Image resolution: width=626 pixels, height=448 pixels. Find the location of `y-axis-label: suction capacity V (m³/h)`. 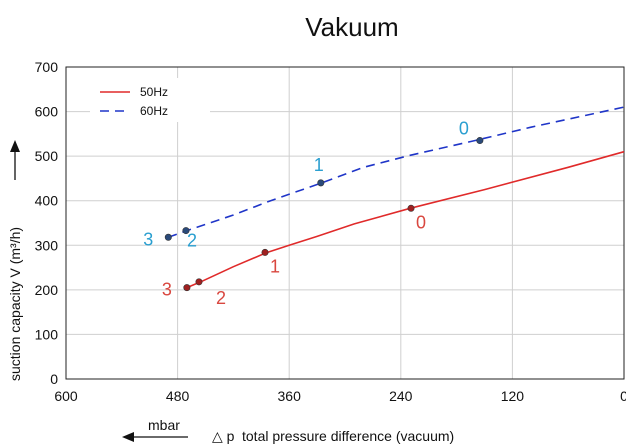

y-axis-label: suction capacity V (m³/h) is located at coordinates (15, 304).